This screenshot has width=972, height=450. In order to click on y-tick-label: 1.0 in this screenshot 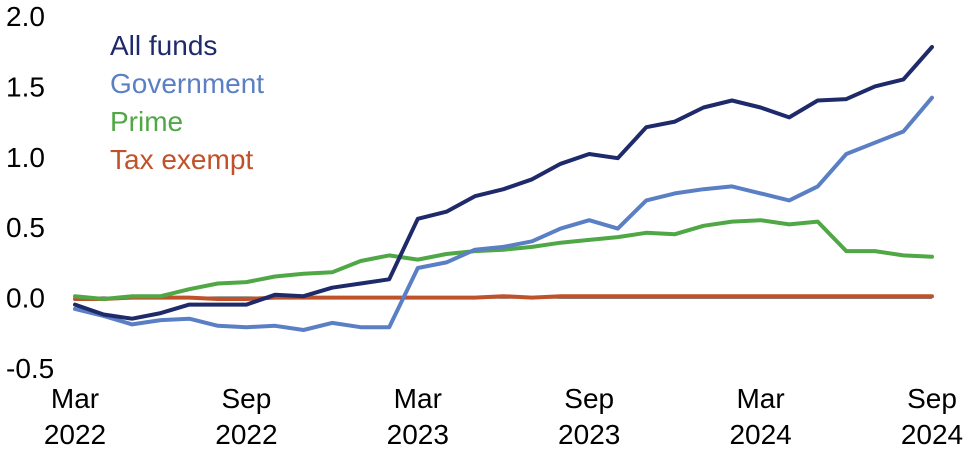, I will do `click(25, 157)`.